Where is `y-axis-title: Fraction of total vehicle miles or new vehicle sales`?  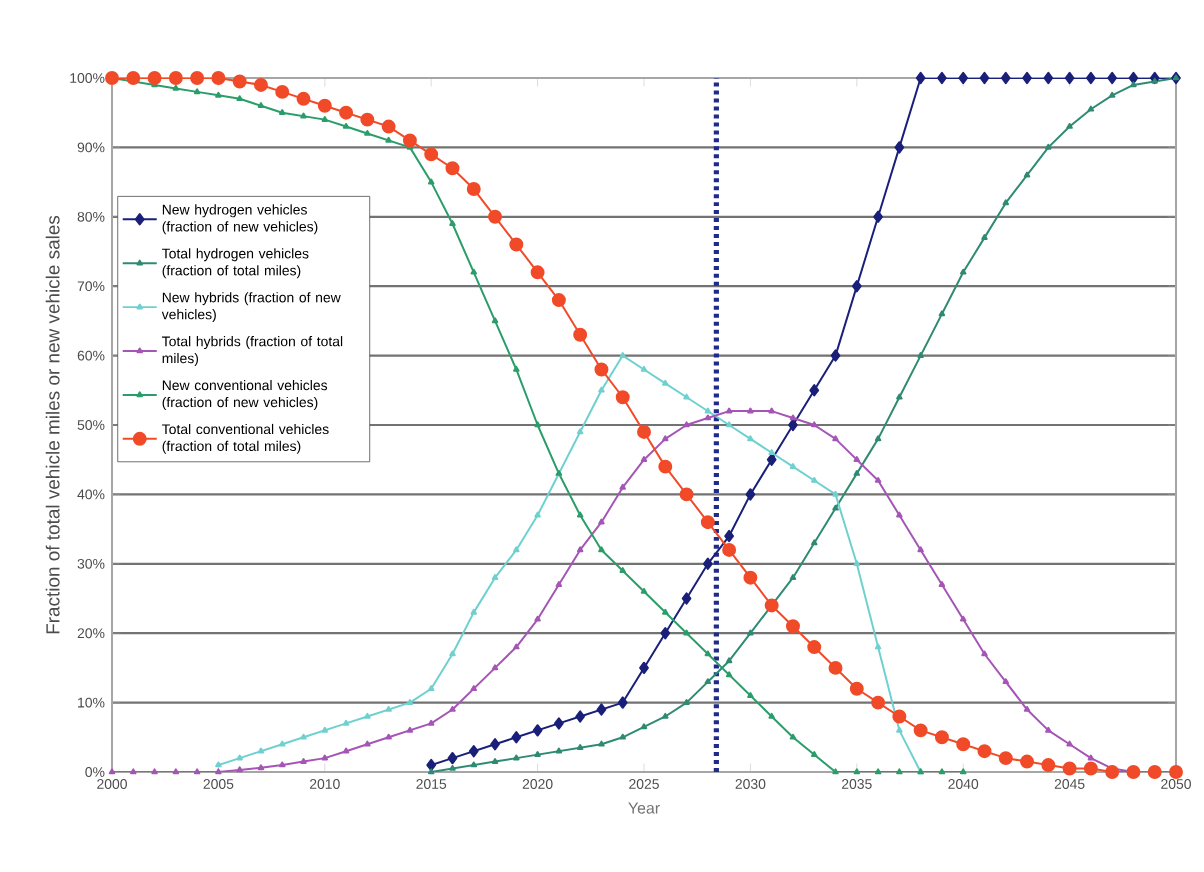
y-axis-title: Fraction of total vehicle miles or new vehicle sales is located at coordinates (52, 424).